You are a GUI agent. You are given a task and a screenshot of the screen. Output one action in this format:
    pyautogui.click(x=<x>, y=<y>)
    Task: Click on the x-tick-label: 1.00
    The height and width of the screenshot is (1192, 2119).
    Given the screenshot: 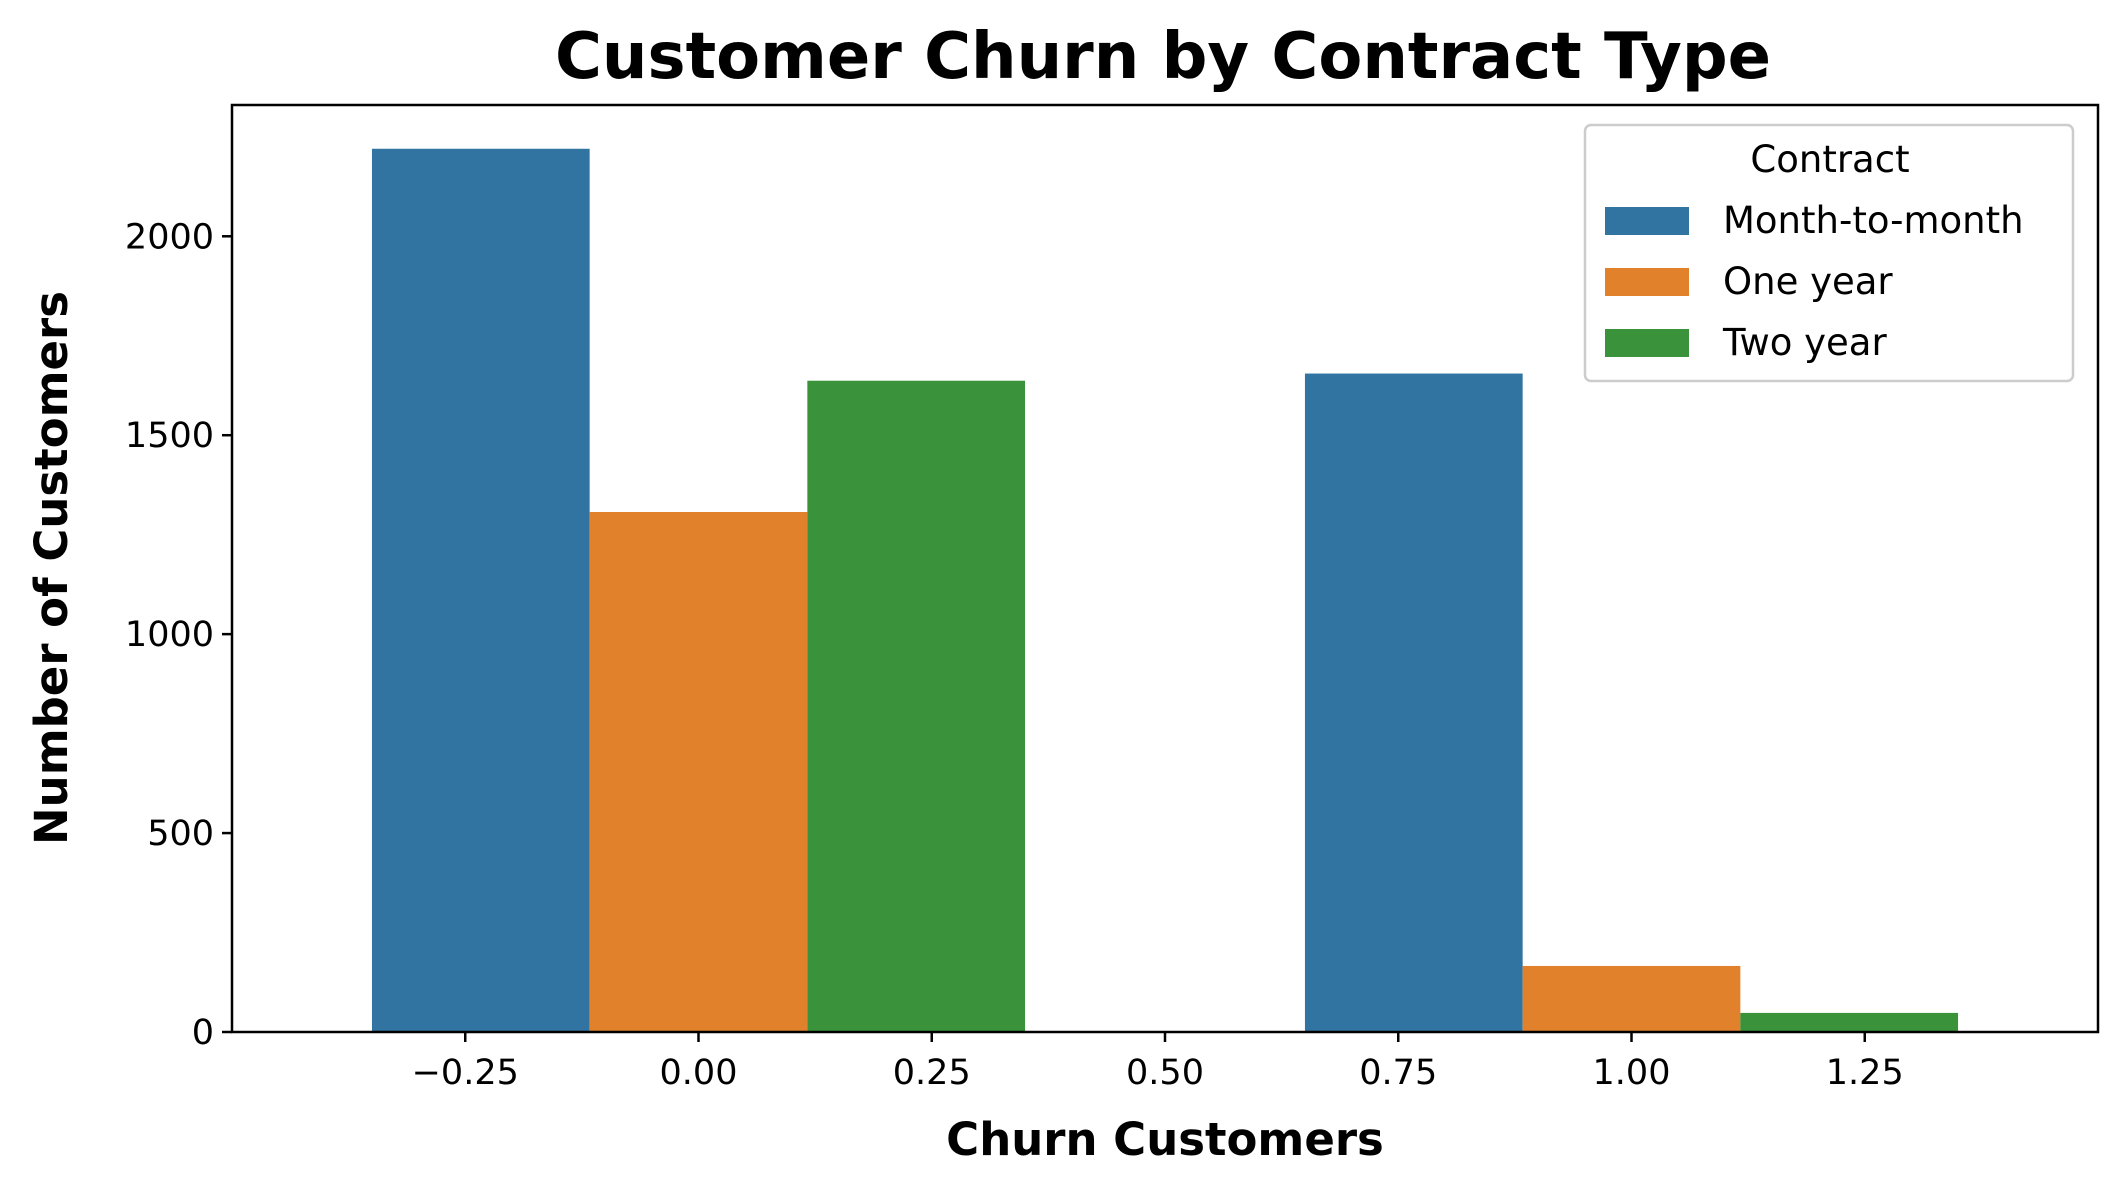 What is the action you would take?
    pyautogui.click(x=1632, y=1073)
    